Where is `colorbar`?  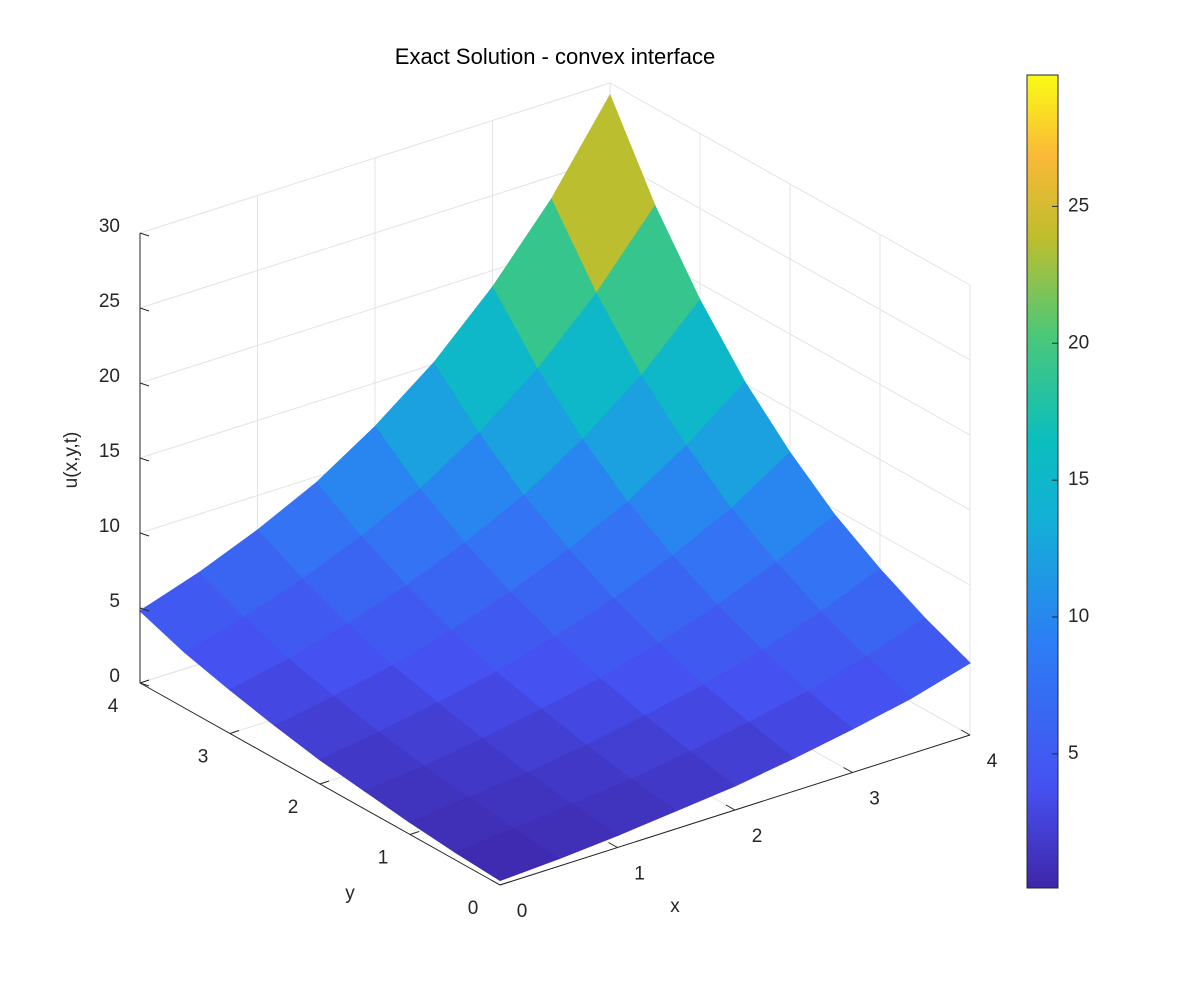 colorbar is located at coordinates (1042, 481).